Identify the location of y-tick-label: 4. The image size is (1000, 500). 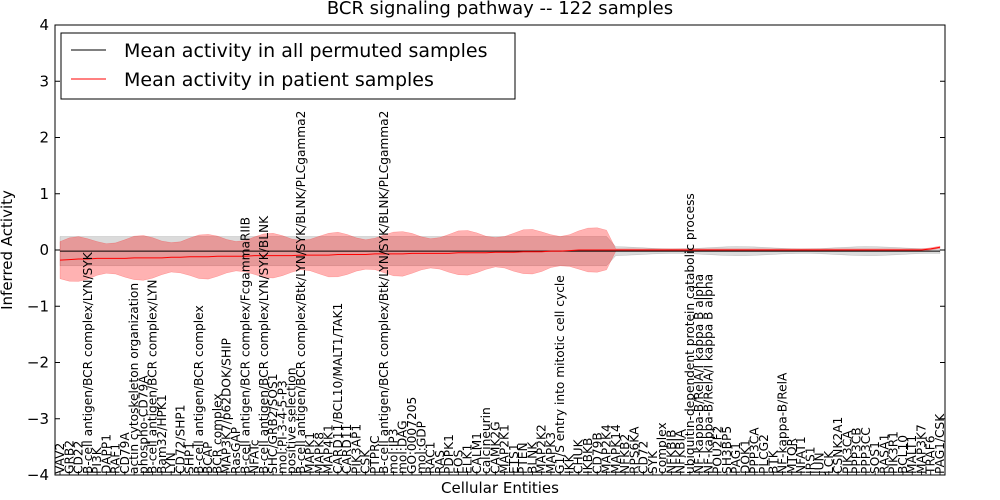
(44, 25).